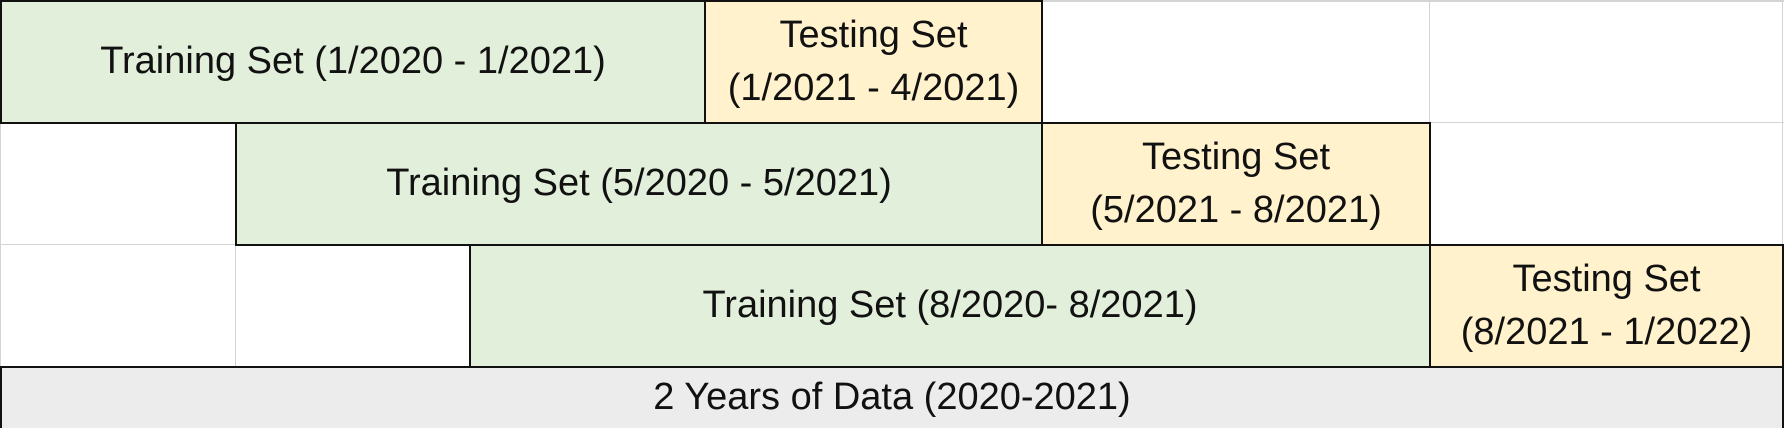 The image size is (1784, 428). I want to click on training-set-block-1: Training Set (1/2020 - 1/2021), so click(353, 62).